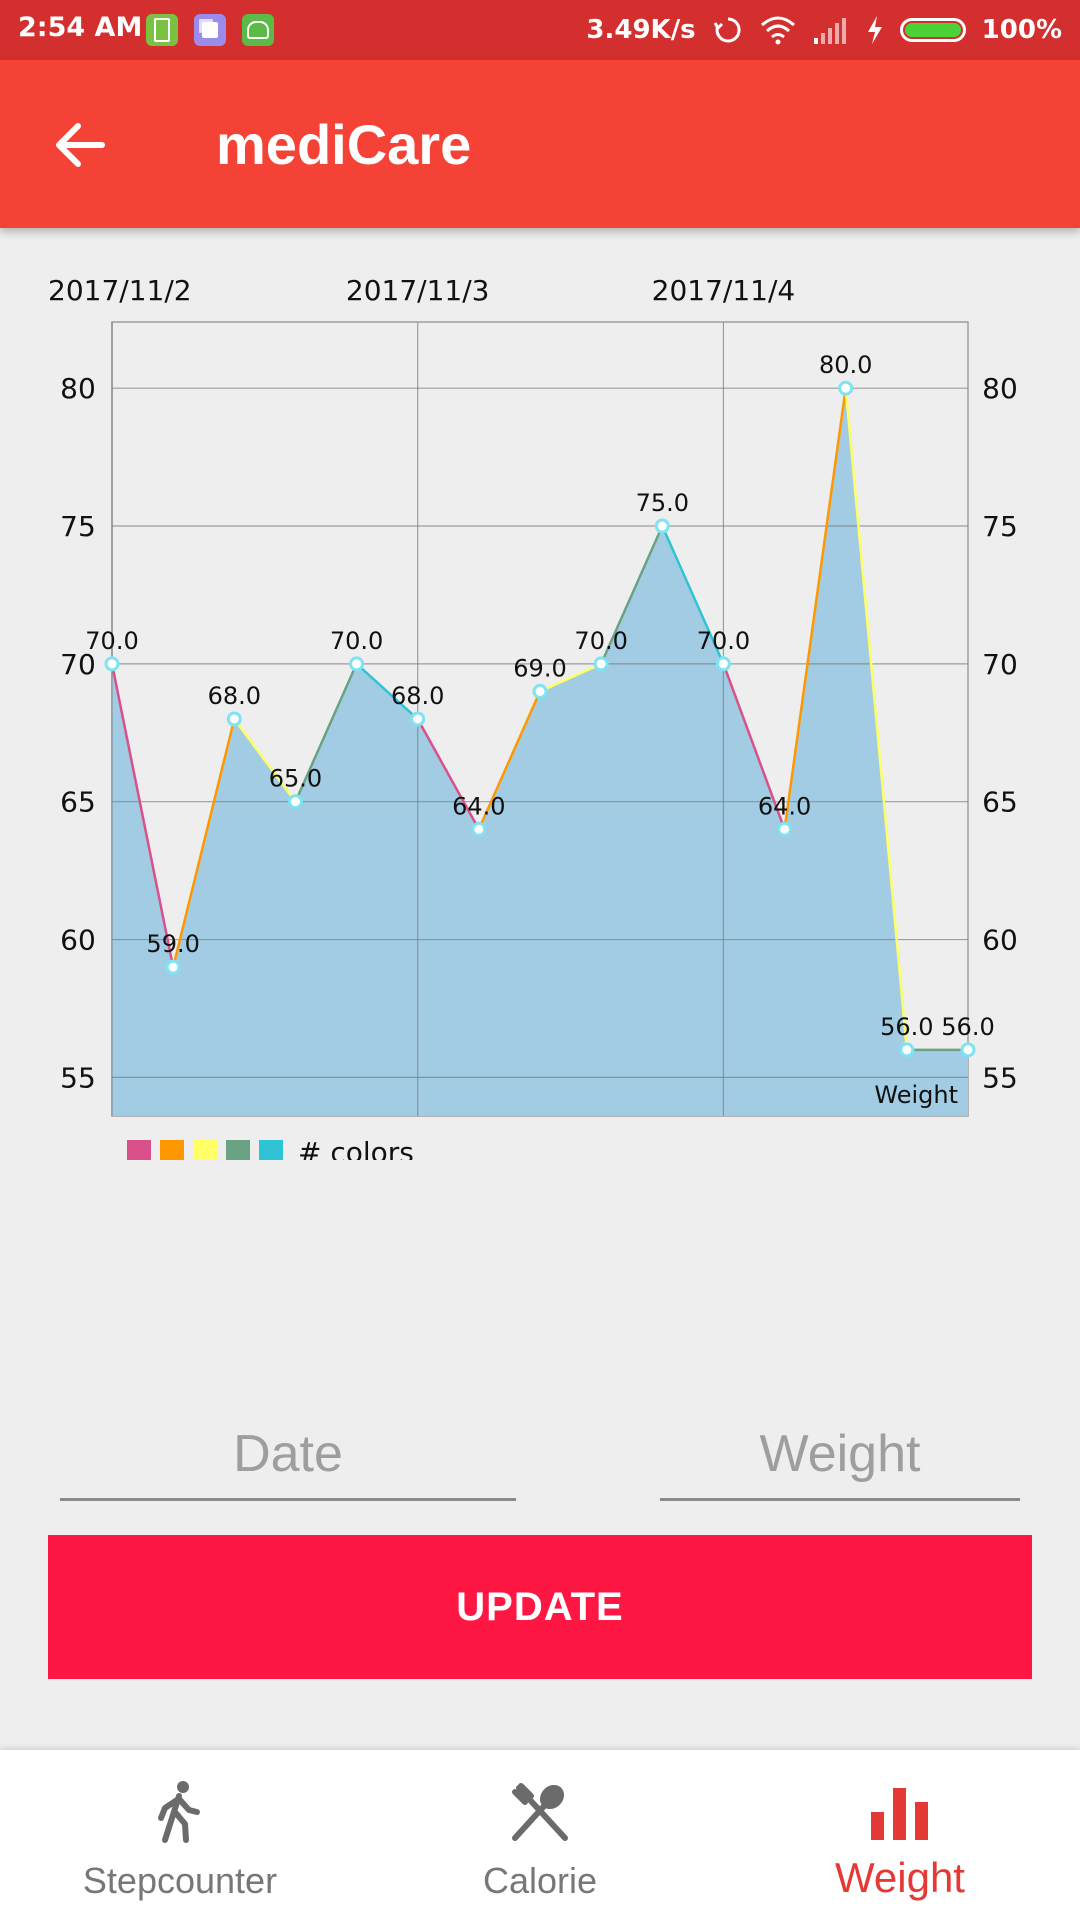 This screenshot has height=1920, width=1080. I want to click on fork-spoon-icon, so click(540, 1812).